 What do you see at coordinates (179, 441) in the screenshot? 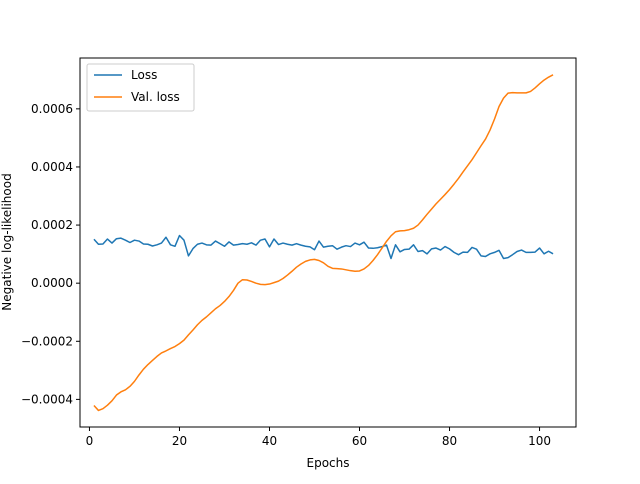
I see `x-tick-label-20: 20` at bounding box center [179, 441].